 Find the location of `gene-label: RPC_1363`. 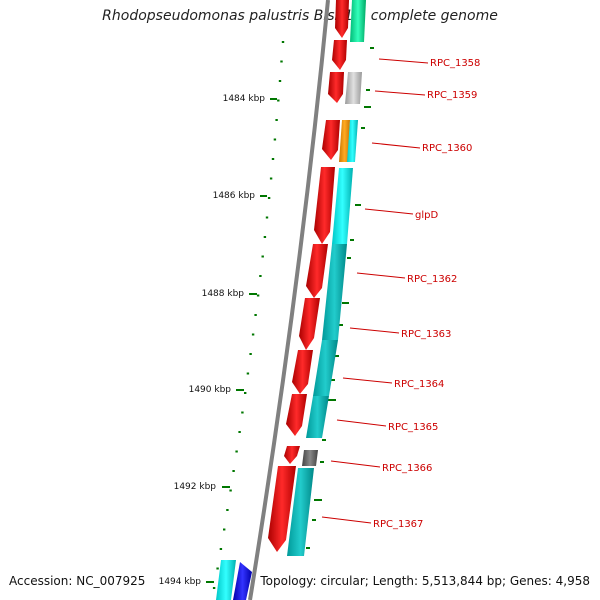

gene-label: RPC_1363 is located at coordinates (426, 334).